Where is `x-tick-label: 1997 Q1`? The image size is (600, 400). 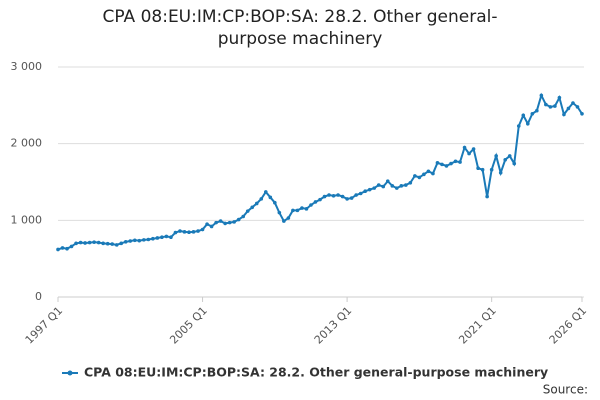 x-tick-label: 1997 Q1 is located at coordinates (44, 325).